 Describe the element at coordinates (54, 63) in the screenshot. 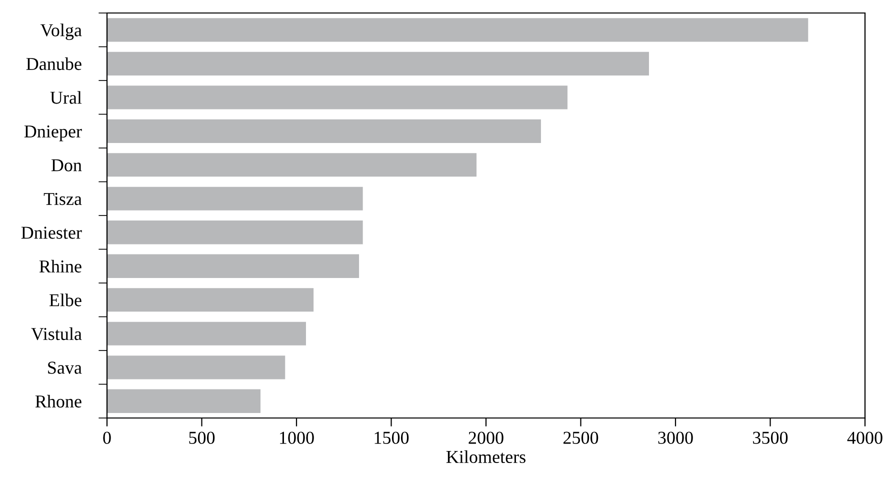

I see `y-tick-label: Danube` at that location.